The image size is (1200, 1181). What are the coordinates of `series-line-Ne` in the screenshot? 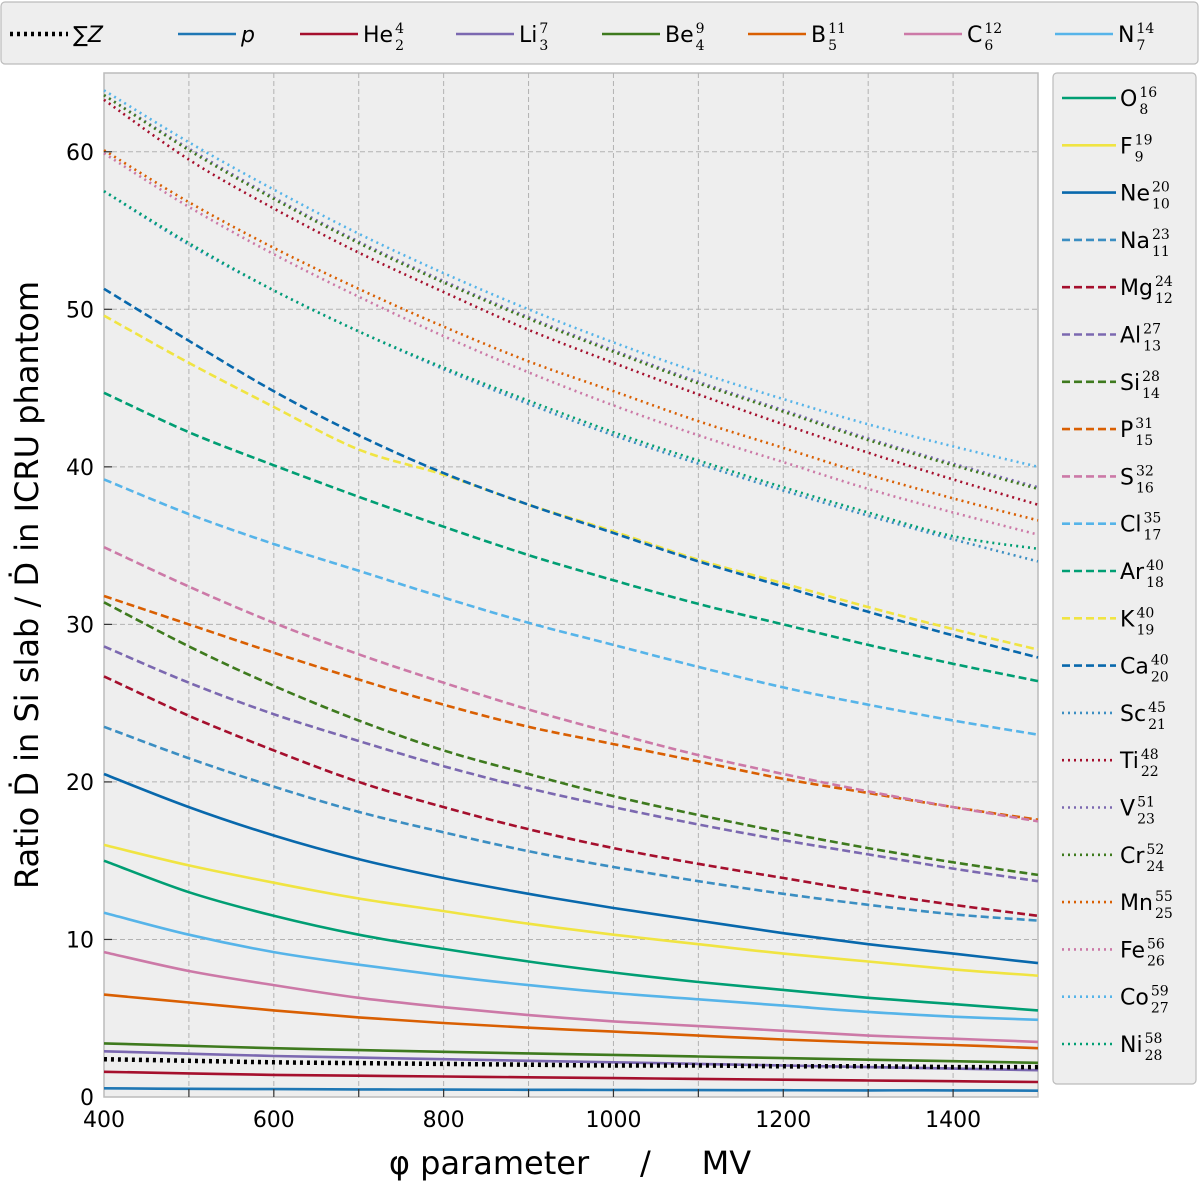 It's located at (571, 868).